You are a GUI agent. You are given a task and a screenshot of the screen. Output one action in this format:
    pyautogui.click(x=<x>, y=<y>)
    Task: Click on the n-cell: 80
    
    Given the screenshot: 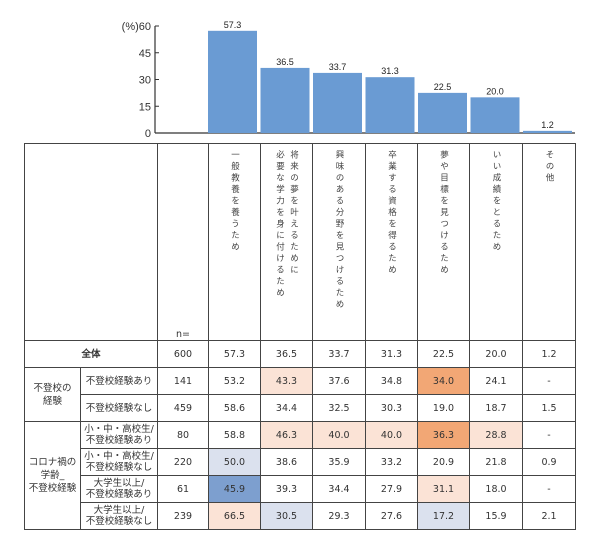 What is the action you would take?
    pyautogui.click(x=183, y=435)
    